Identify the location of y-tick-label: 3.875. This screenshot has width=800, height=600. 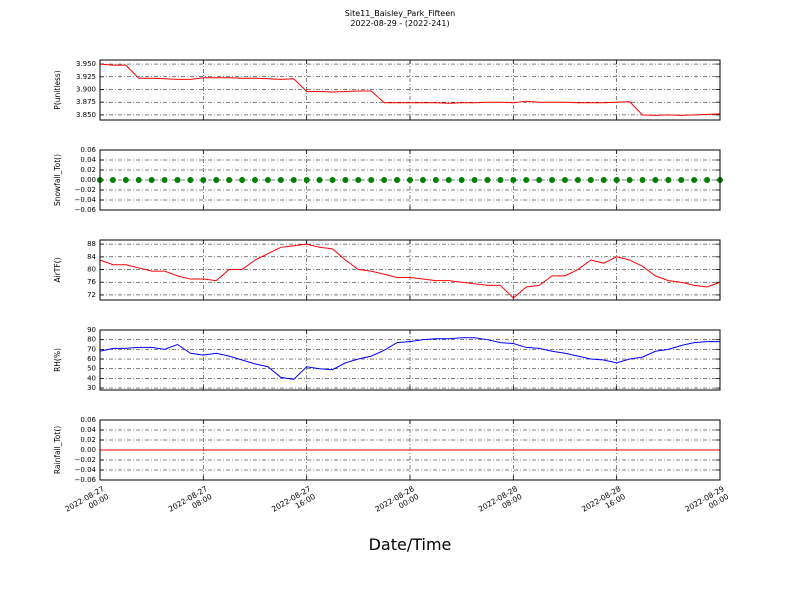
(86, 102).